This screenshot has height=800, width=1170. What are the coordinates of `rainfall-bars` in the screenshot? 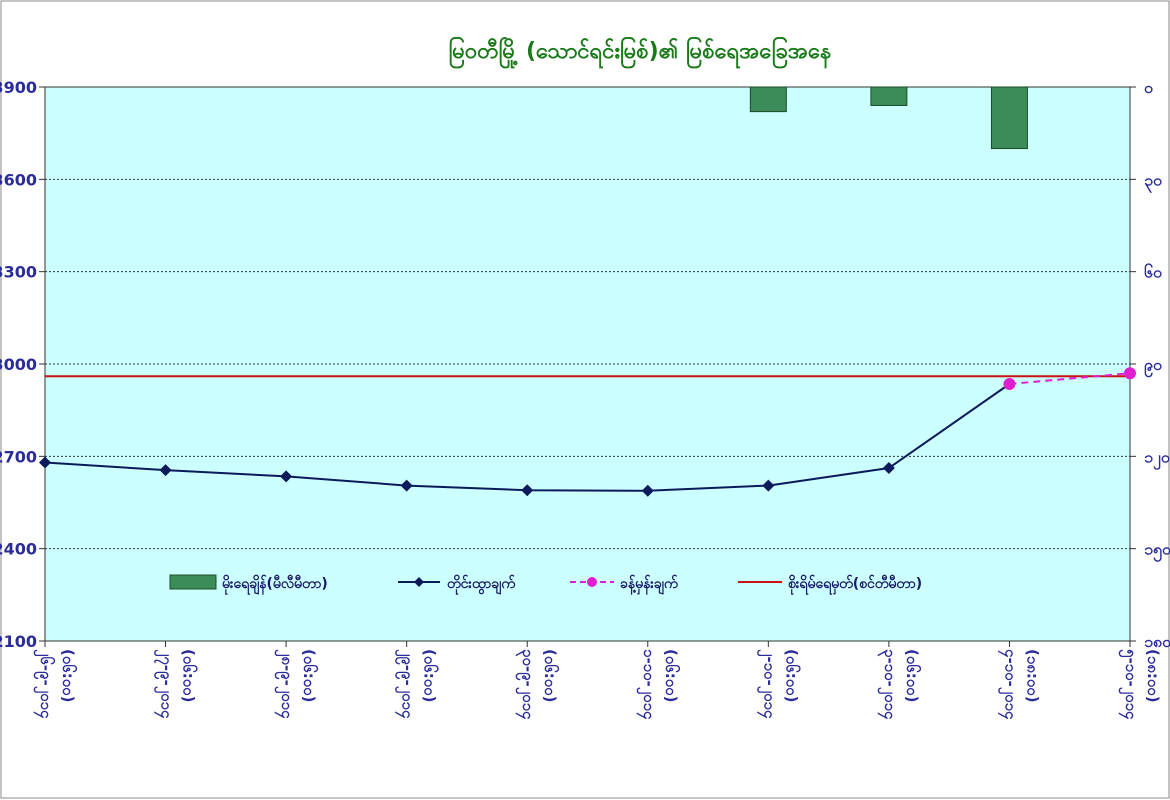 It's located at (888, 118).